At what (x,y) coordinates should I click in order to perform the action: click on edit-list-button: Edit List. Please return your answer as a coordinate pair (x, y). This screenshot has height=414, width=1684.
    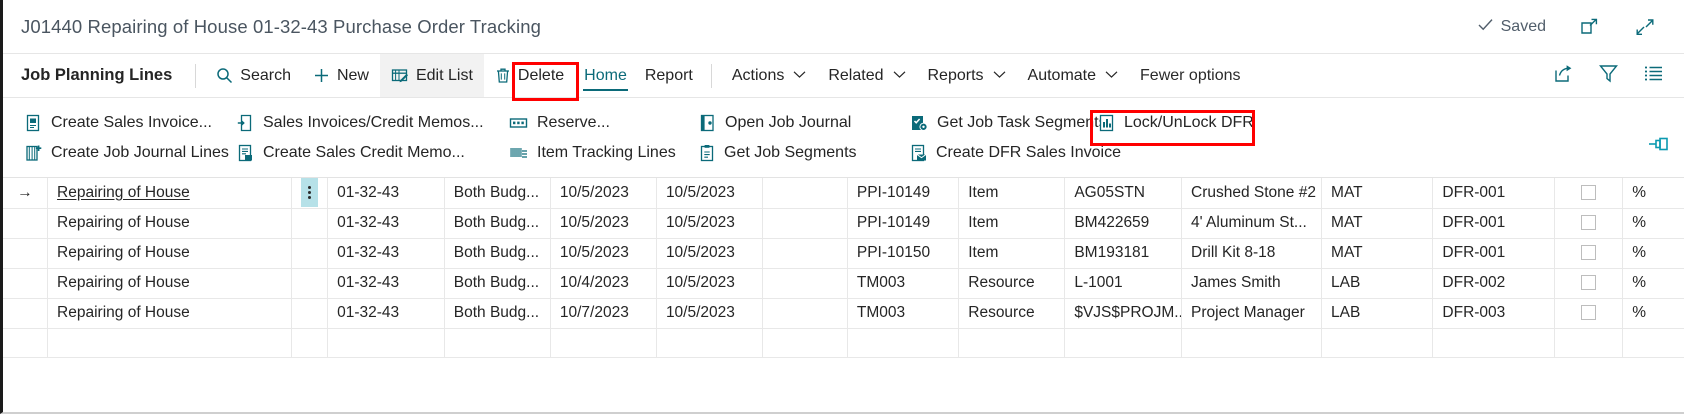
    Looking at the image, I should click on (431, 75).